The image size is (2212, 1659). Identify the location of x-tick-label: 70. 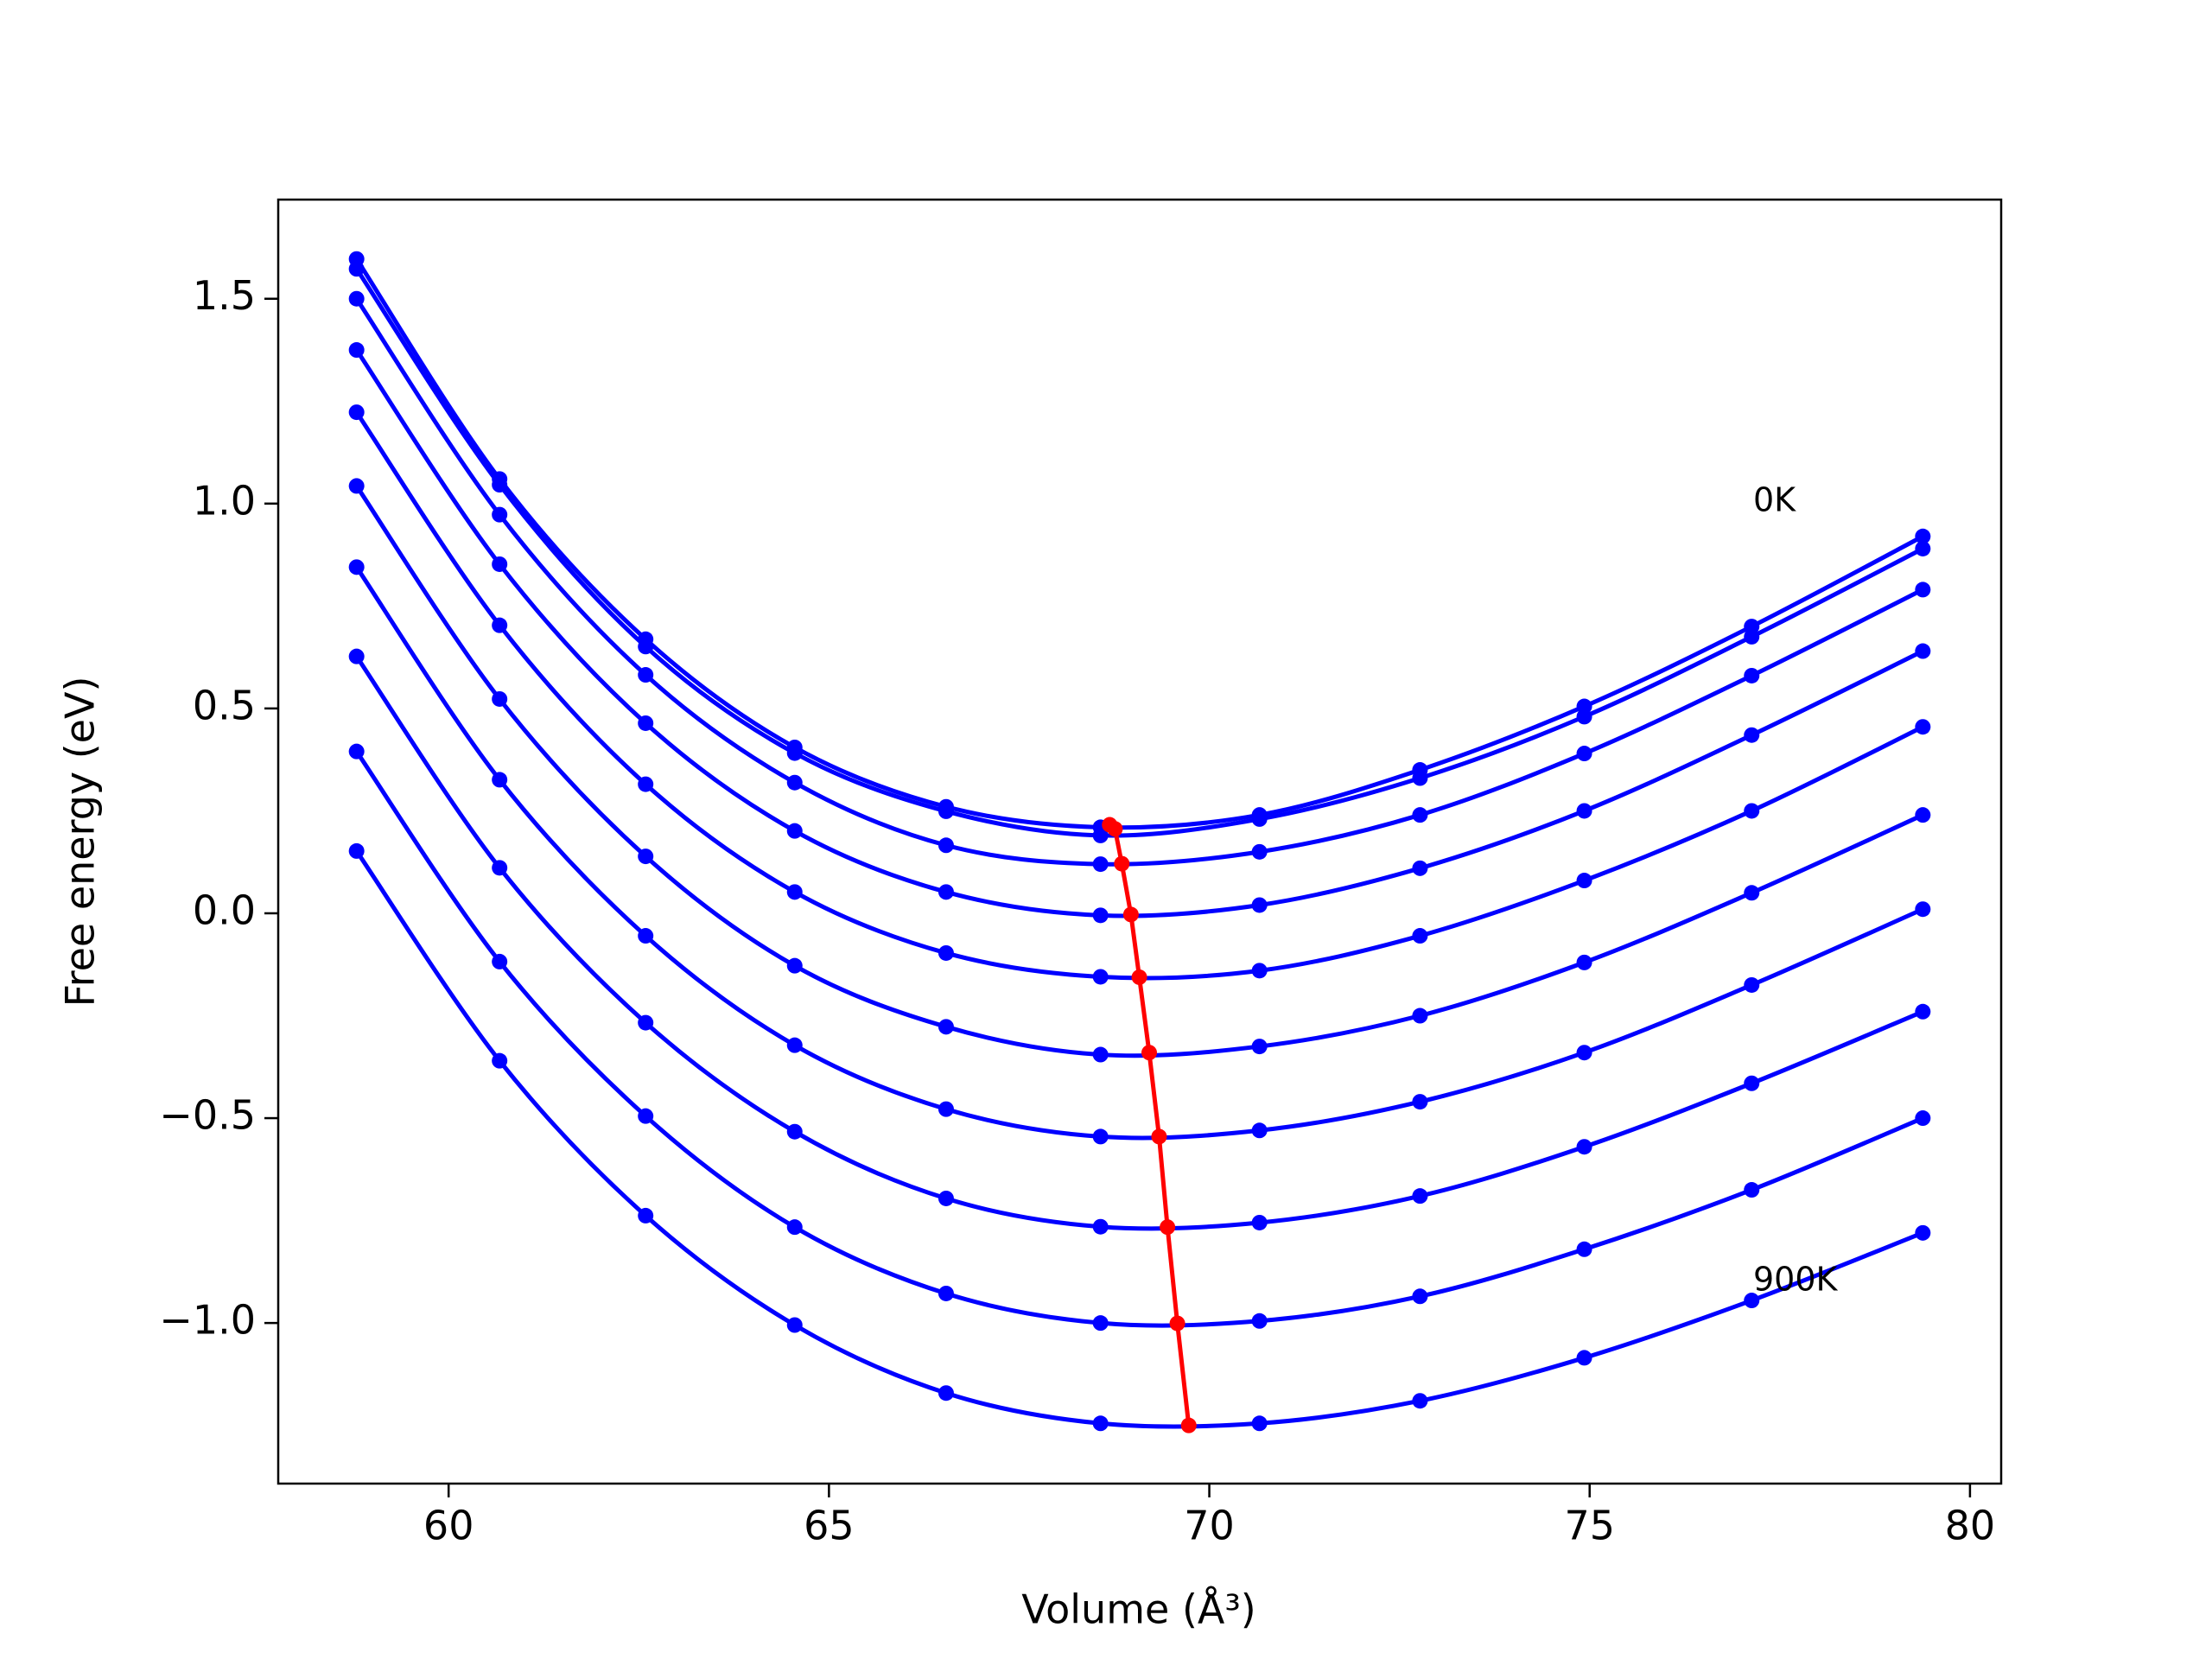
(1209, 1526).